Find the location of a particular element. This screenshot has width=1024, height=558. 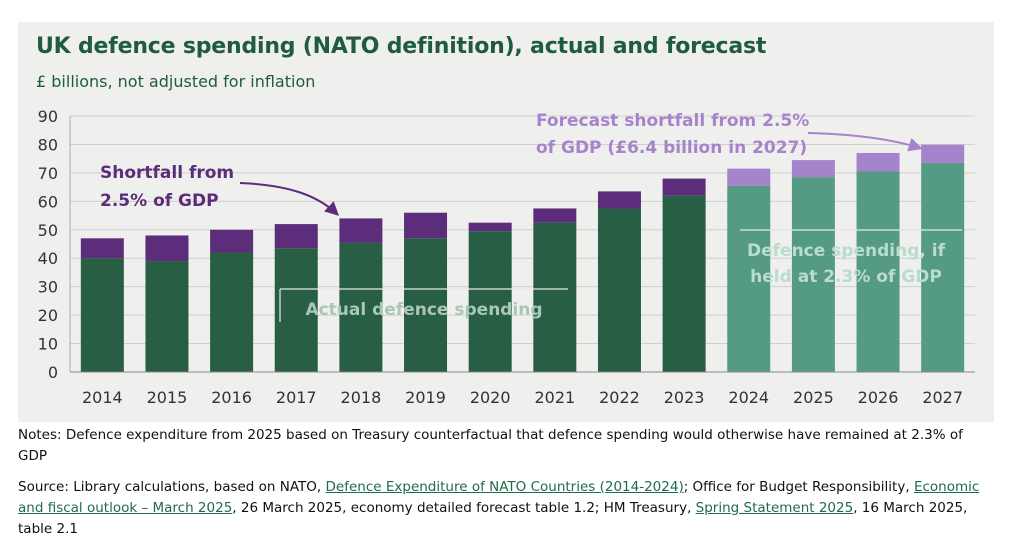

bar-actual-2020 is located at coordinates (490, 301).